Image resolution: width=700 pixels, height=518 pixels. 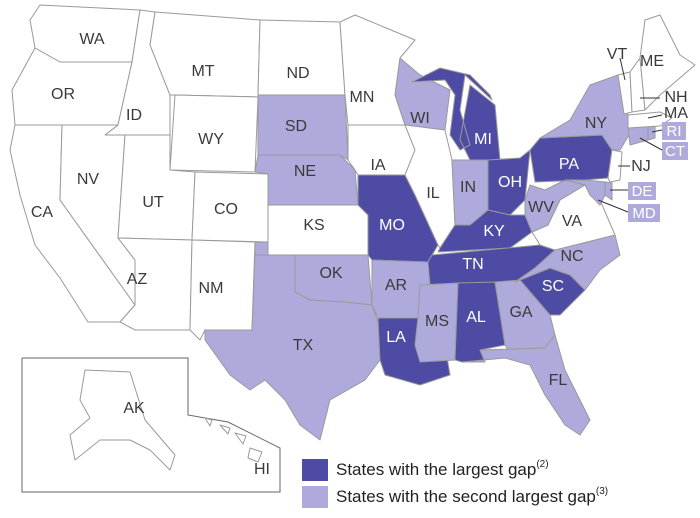 I want to click on label-wi: WI, so click(x=420, y=118).